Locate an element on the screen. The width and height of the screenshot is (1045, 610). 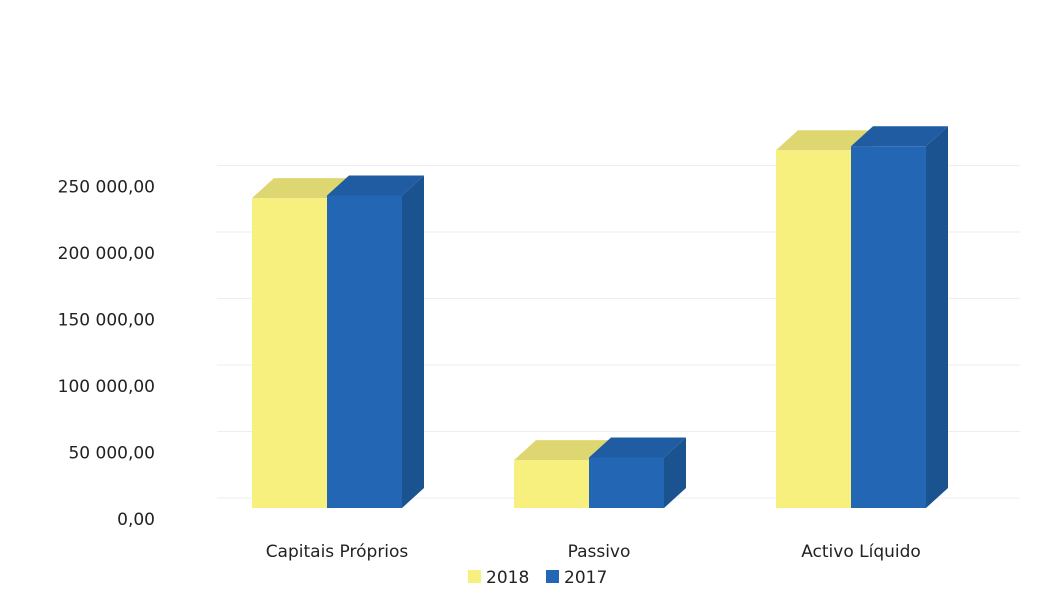
x-tick-label: Passivo is located at coordinates (599, 552).